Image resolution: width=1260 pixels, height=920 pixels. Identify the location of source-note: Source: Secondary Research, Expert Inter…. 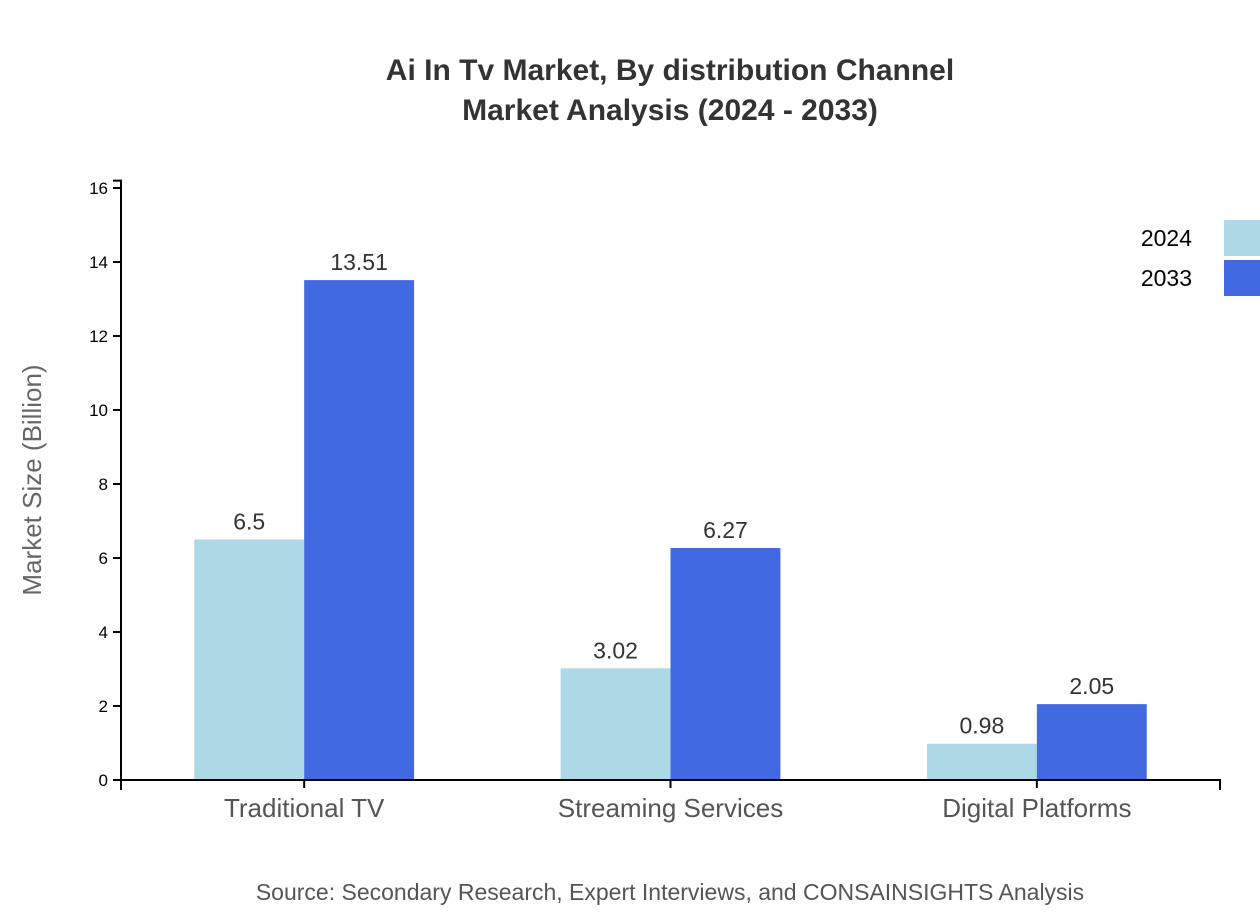
(670, 892).